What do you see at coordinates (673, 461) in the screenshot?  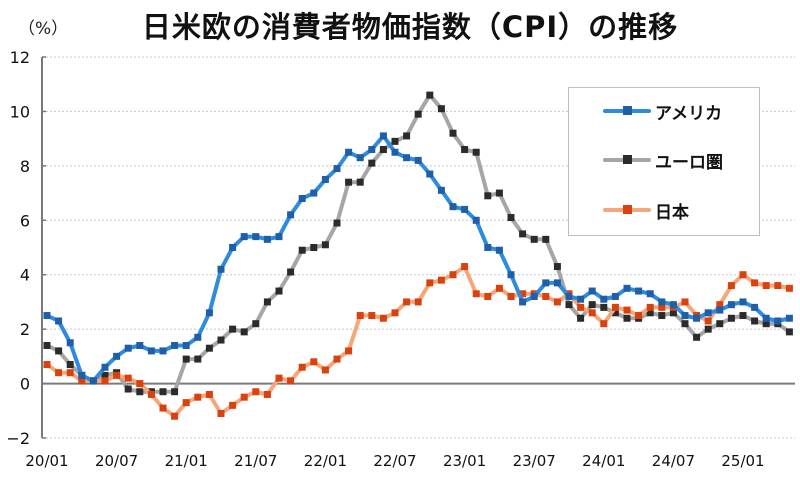 I see `x-tick-label: 24/07` at bounding box center [673, 461].